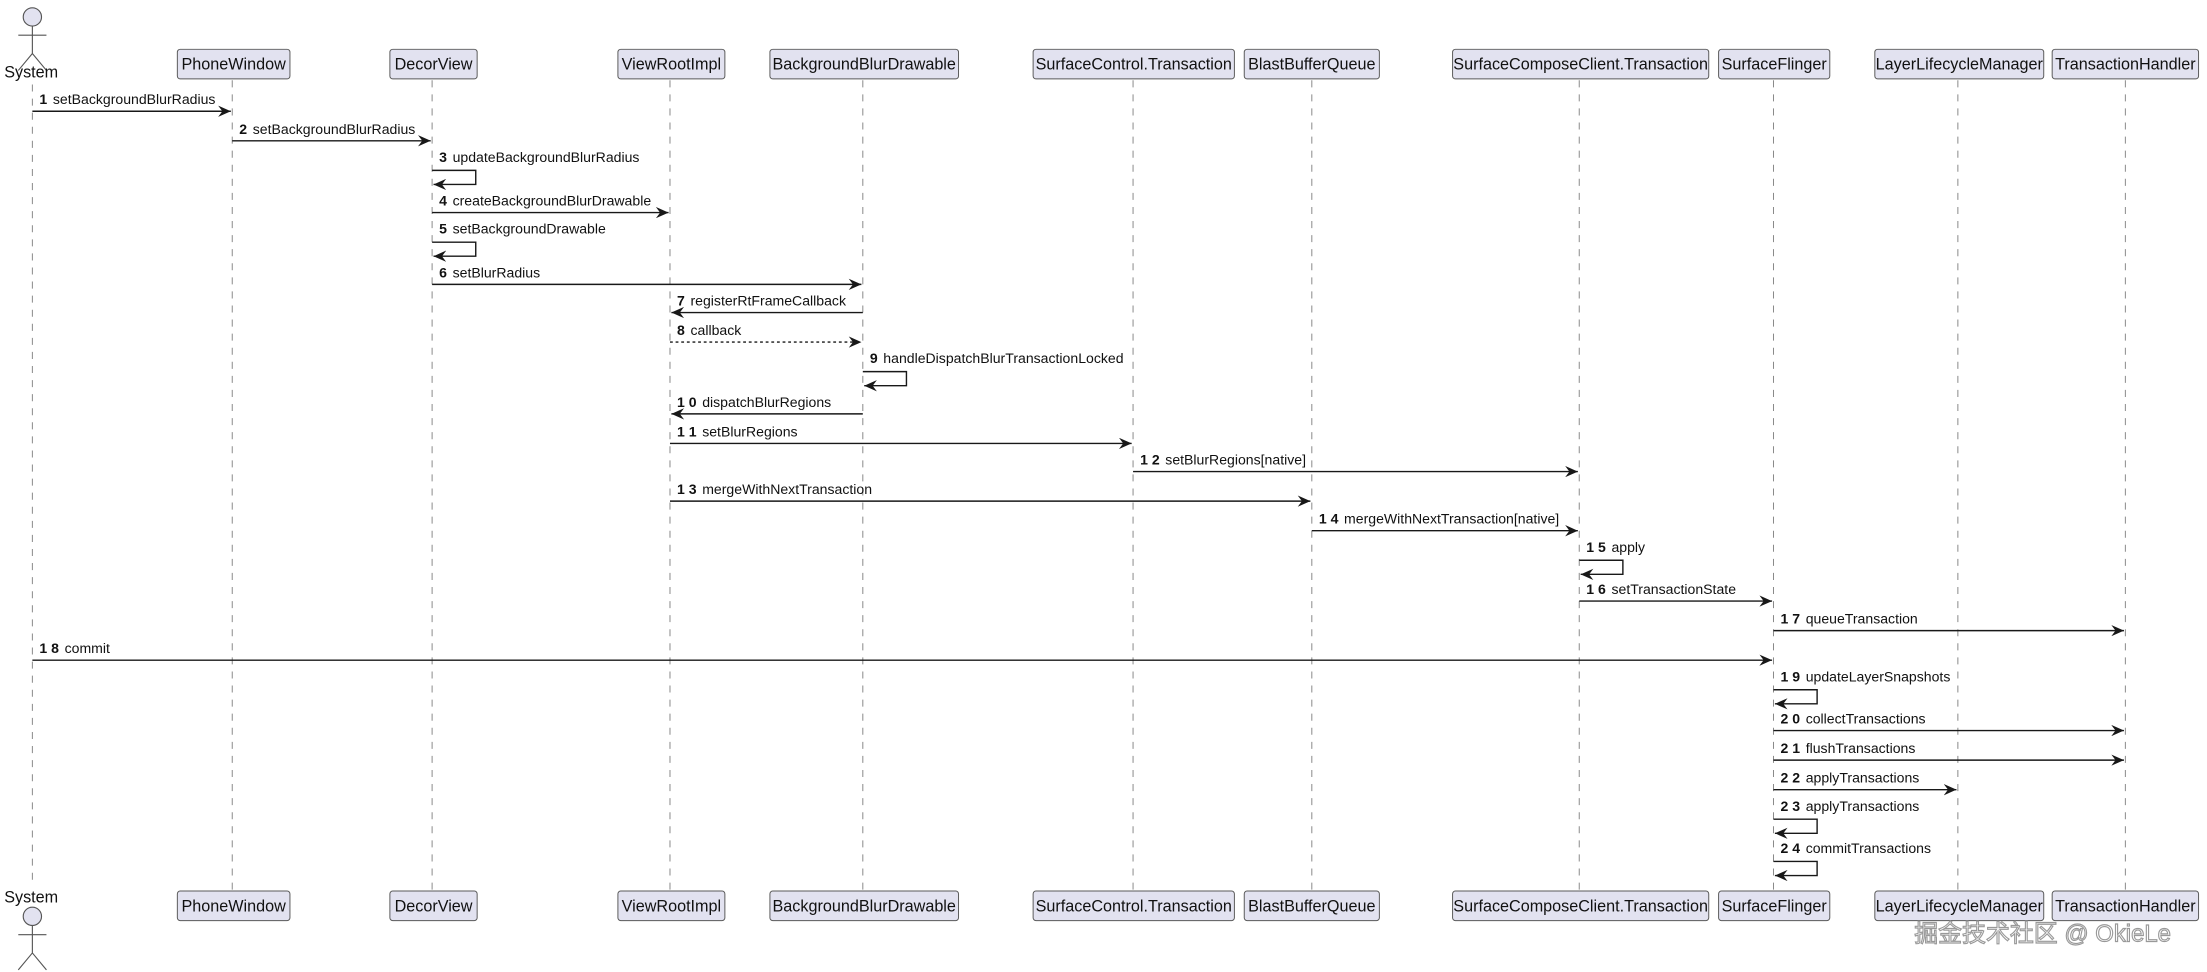  What do you see at coordinates (647, 277) in the screenshot?
I see `message-6: 6 setBlurRadius` at bounding box center [647, 277].